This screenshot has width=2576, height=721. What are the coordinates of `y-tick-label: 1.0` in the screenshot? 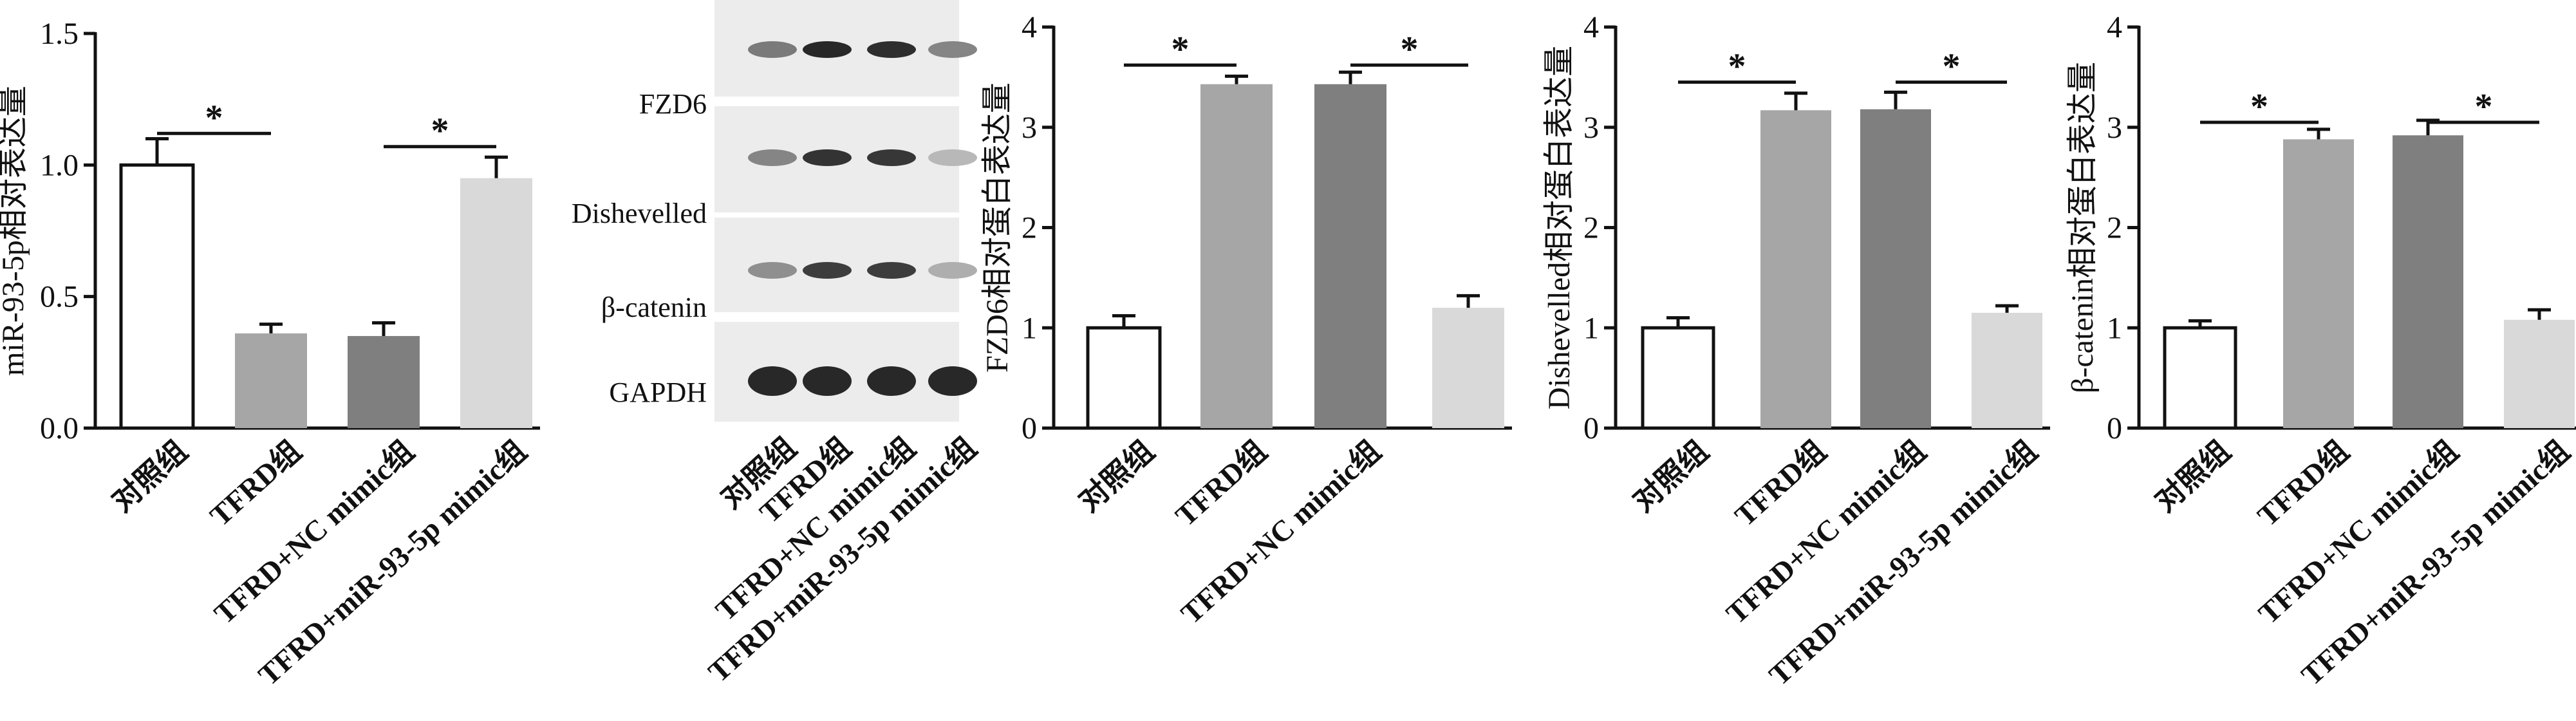 It's located at (59, 165).